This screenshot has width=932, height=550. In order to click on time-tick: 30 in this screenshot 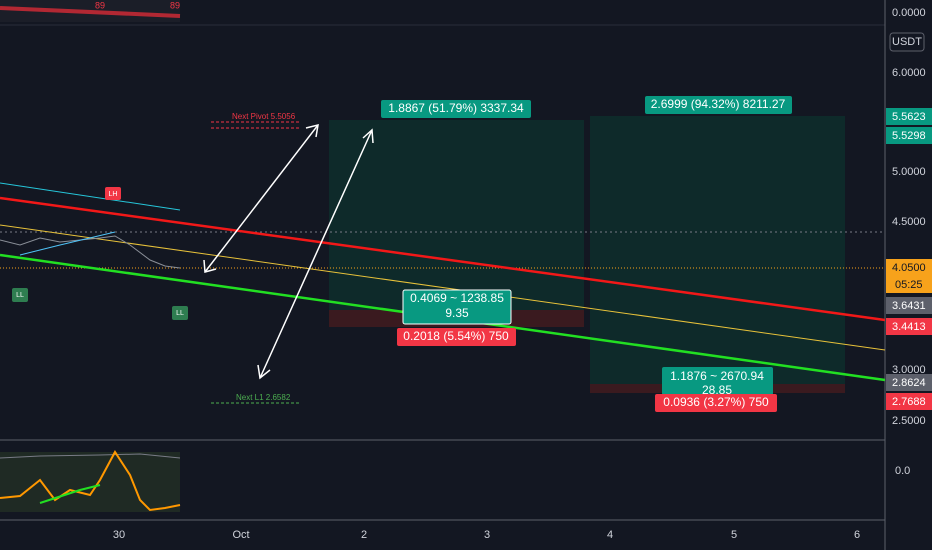, I will do `click(119, 535)`.